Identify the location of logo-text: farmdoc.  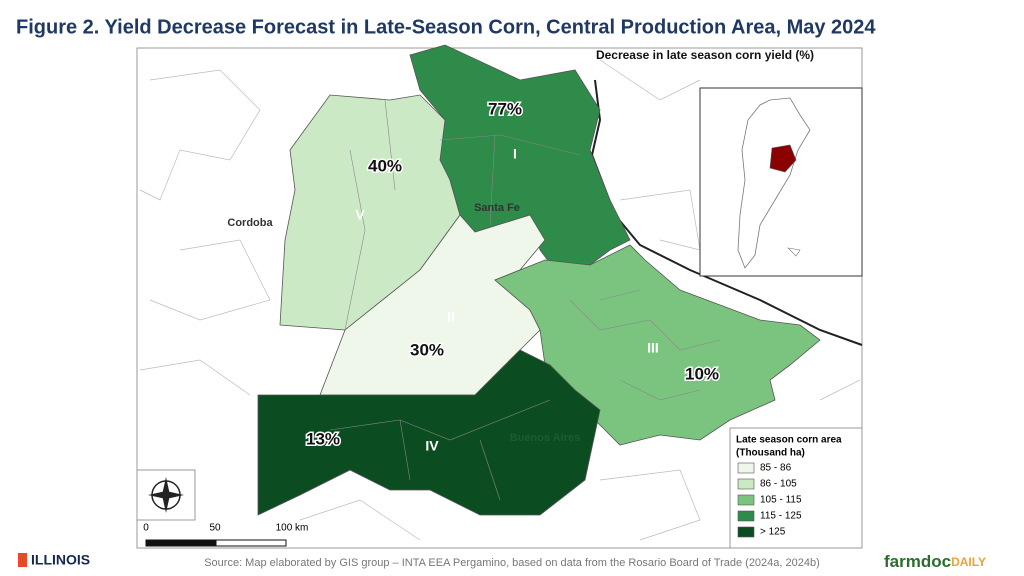
(917, 561).